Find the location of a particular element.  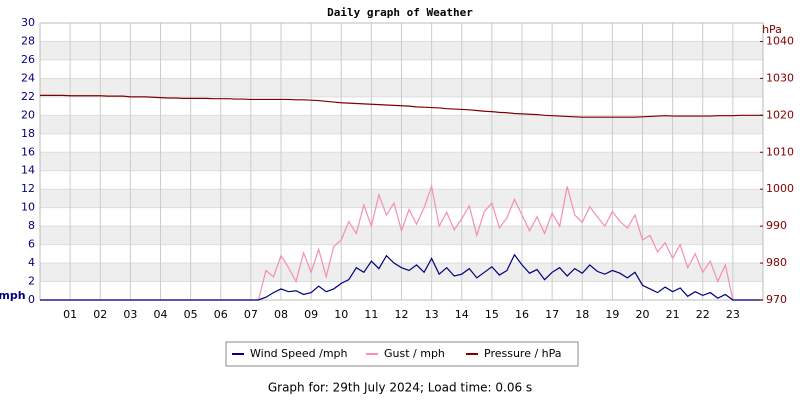

y2-tick-label: 1000 is located at coordinates (780, 188).